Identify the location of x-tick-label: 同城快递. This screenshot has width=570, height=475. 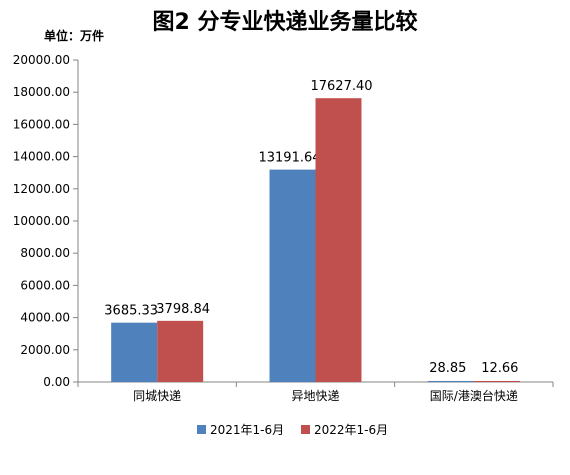
(157, 396).